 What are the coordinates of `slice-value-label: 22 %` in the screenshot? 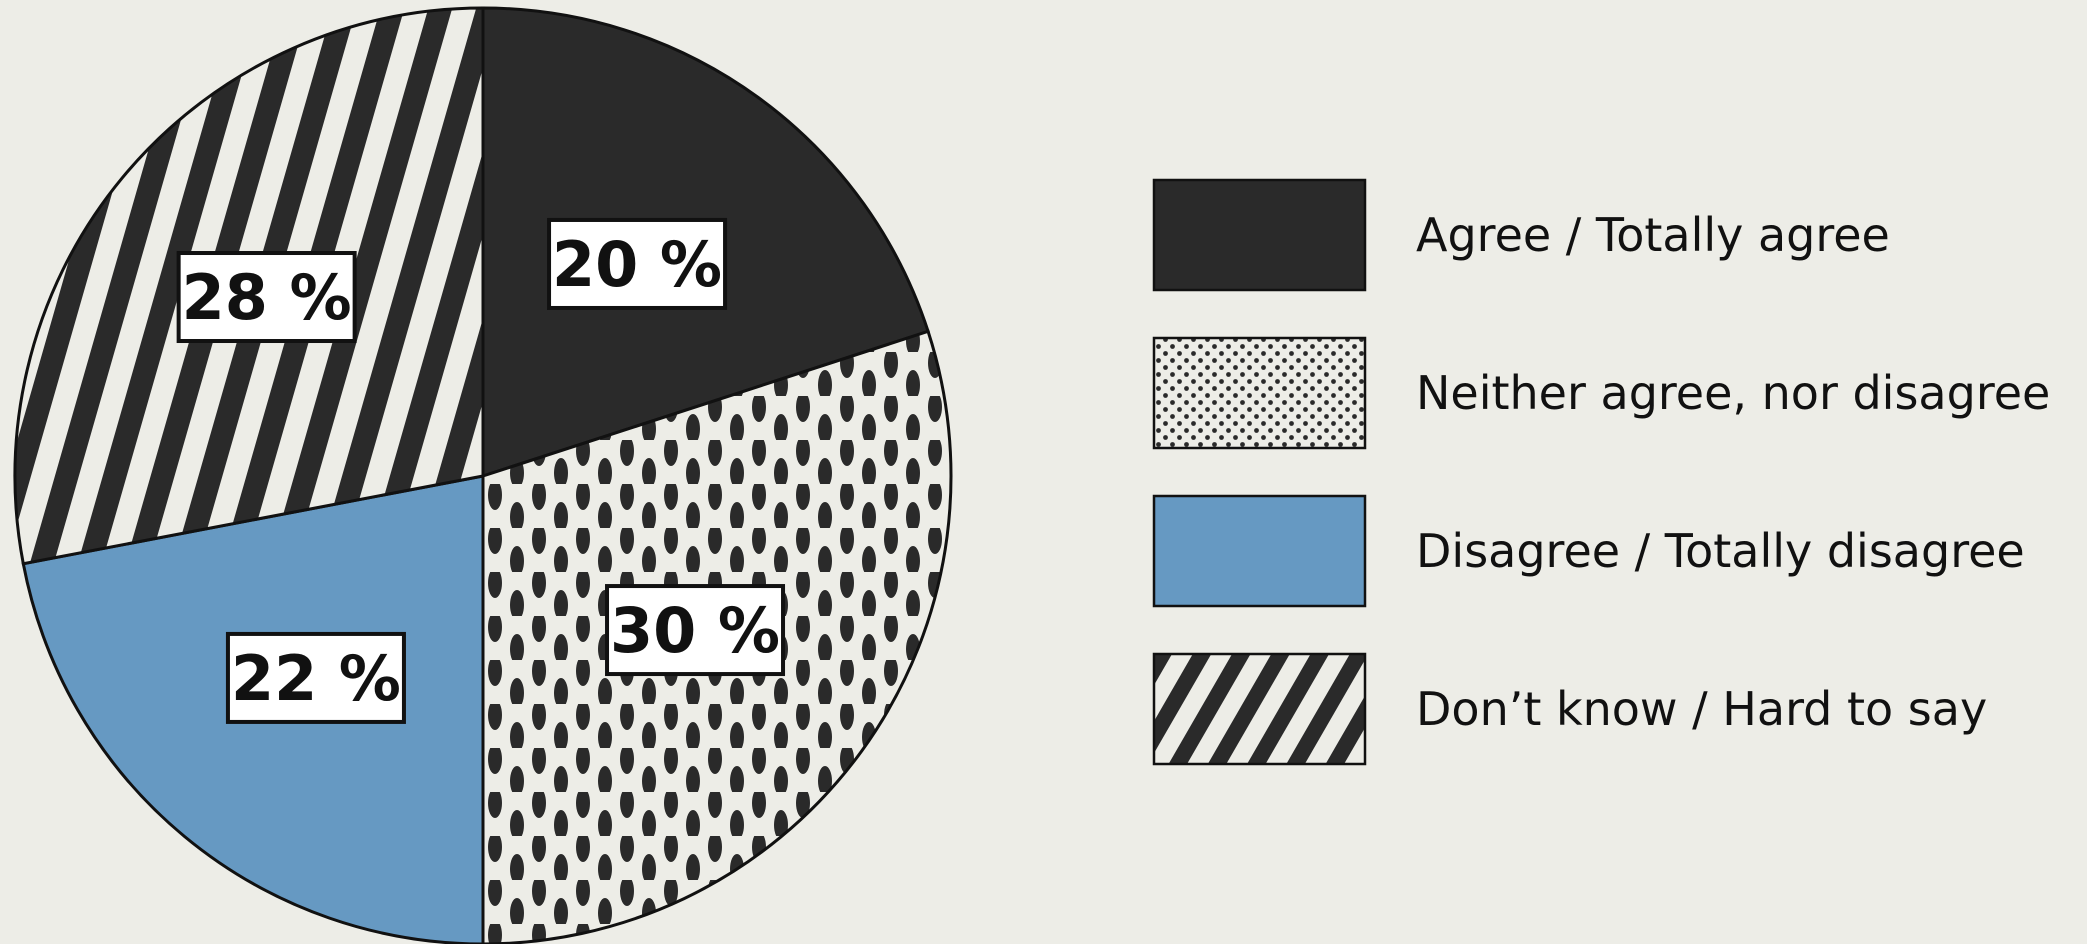 It's located at (316, 678).